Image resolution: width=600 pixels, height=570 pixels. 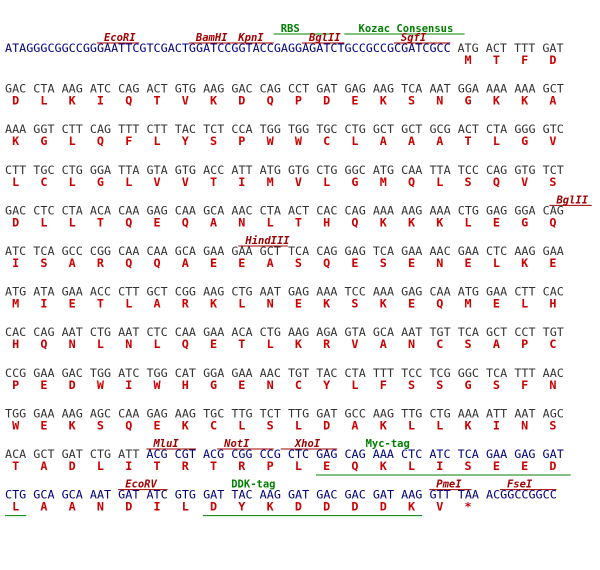 I want to click on annotation-label: XhoI, so click(x=307, y=444).